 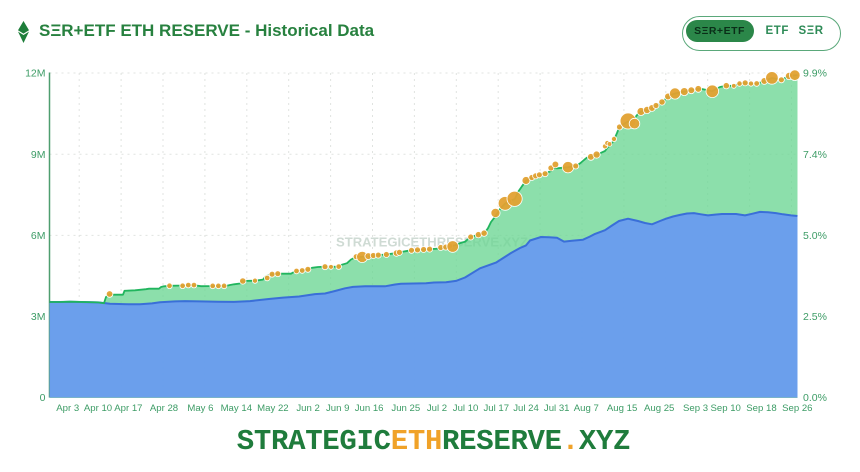 What do you see at coordinates (237, 408) in the screenshot?
I see `svg-text: May 14` at bounding box center [237, 408].